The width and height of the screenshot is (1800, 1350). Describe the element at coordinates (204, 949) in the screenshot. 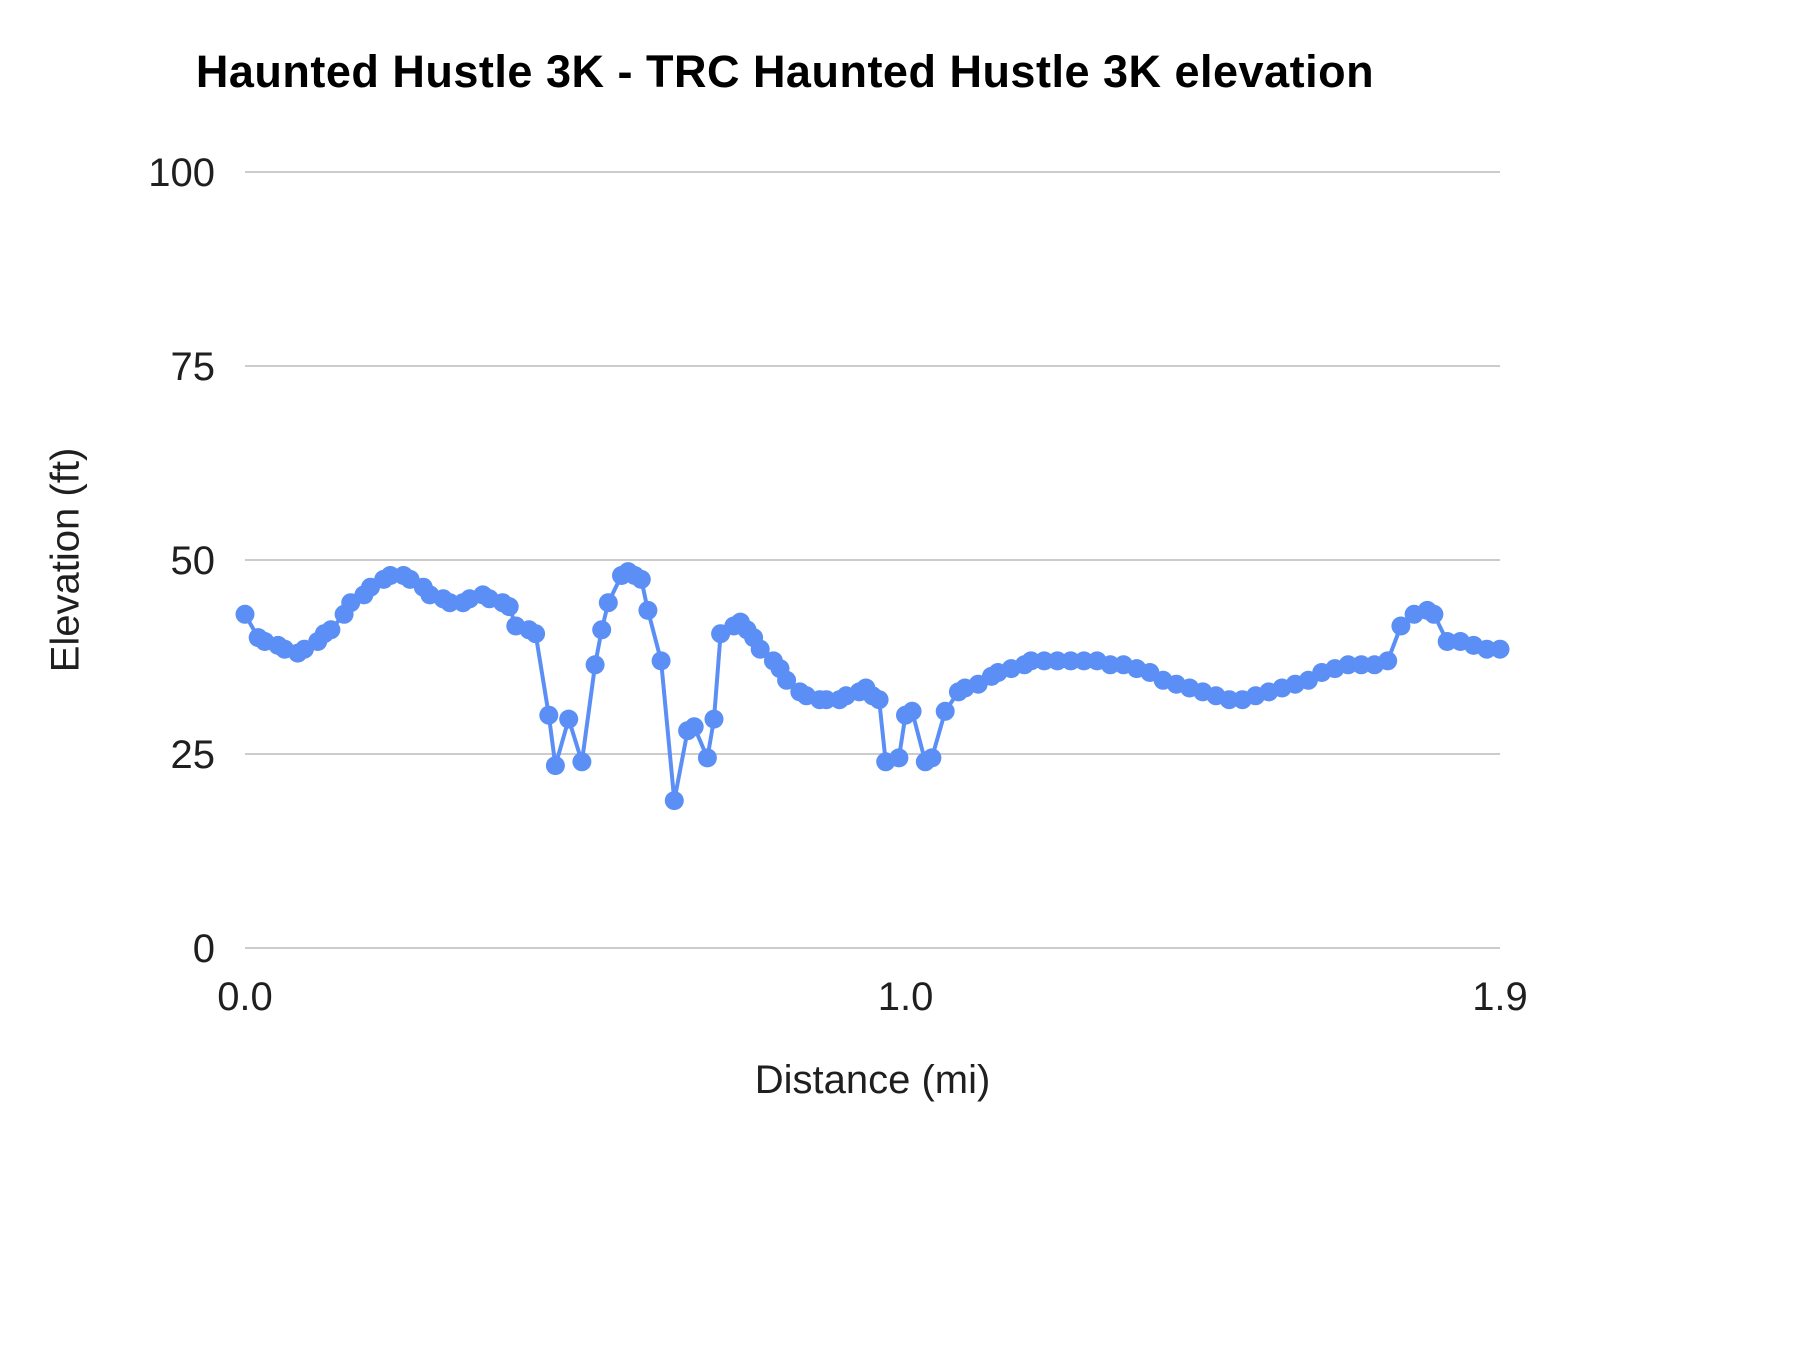

I see `y-tick-label: 0` at that location.